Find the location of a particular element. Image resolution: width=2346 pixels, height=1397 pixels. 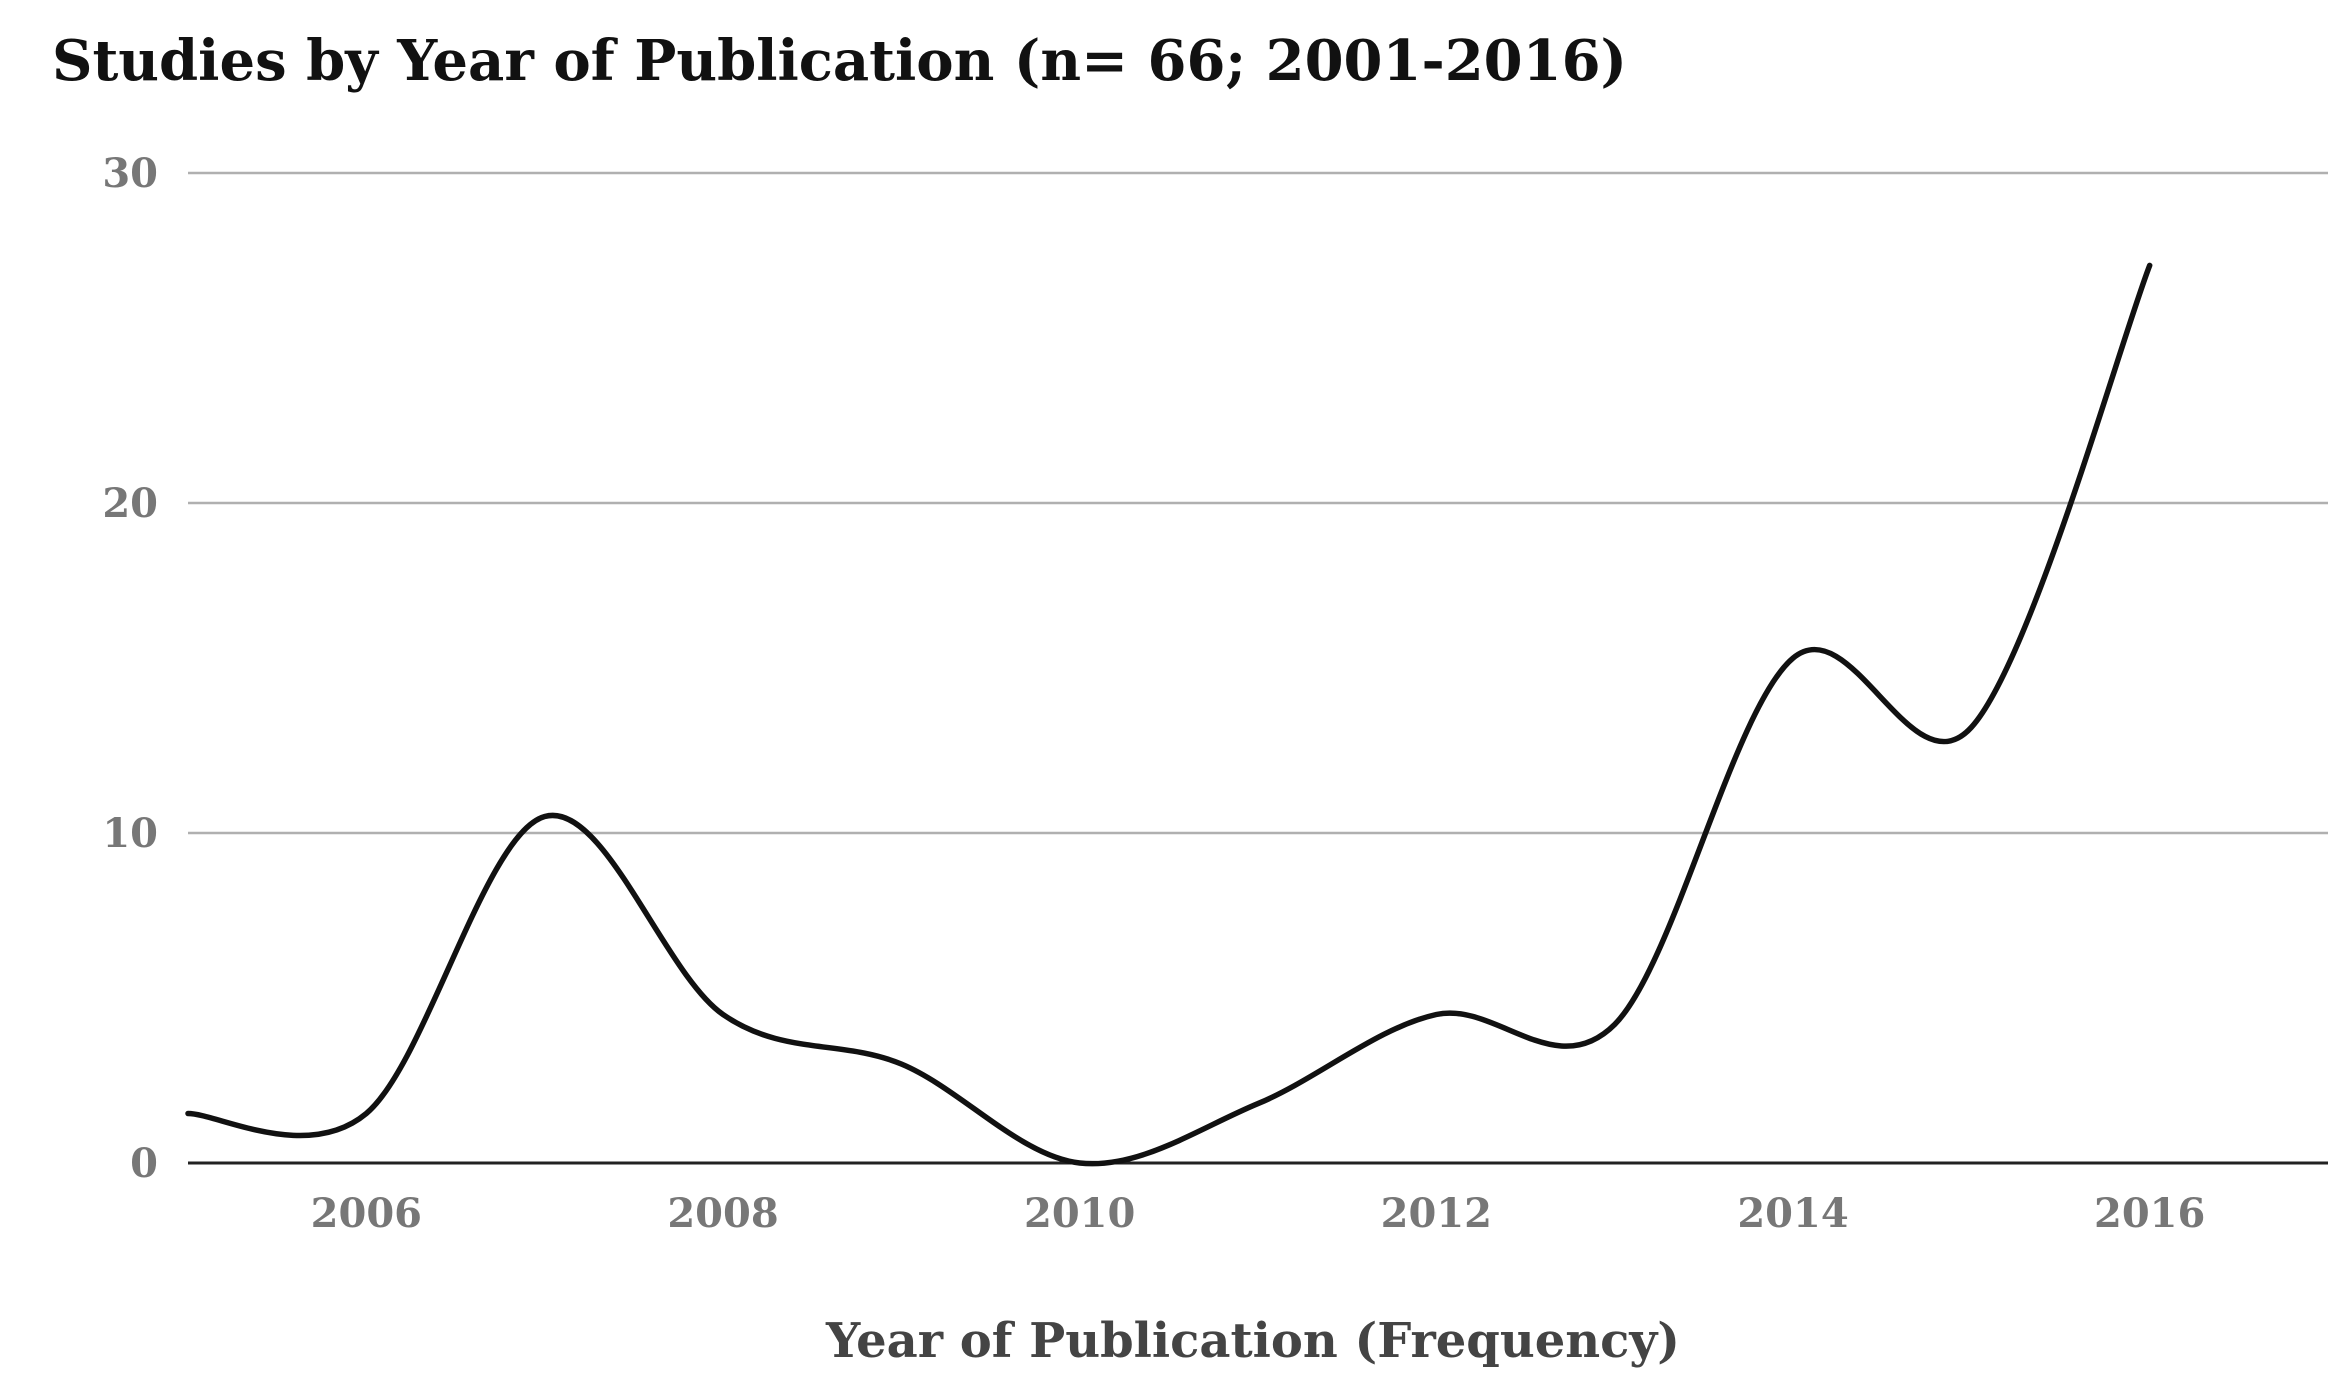

x-tick-label: 2012 is located at coordinates (1436, 1213).